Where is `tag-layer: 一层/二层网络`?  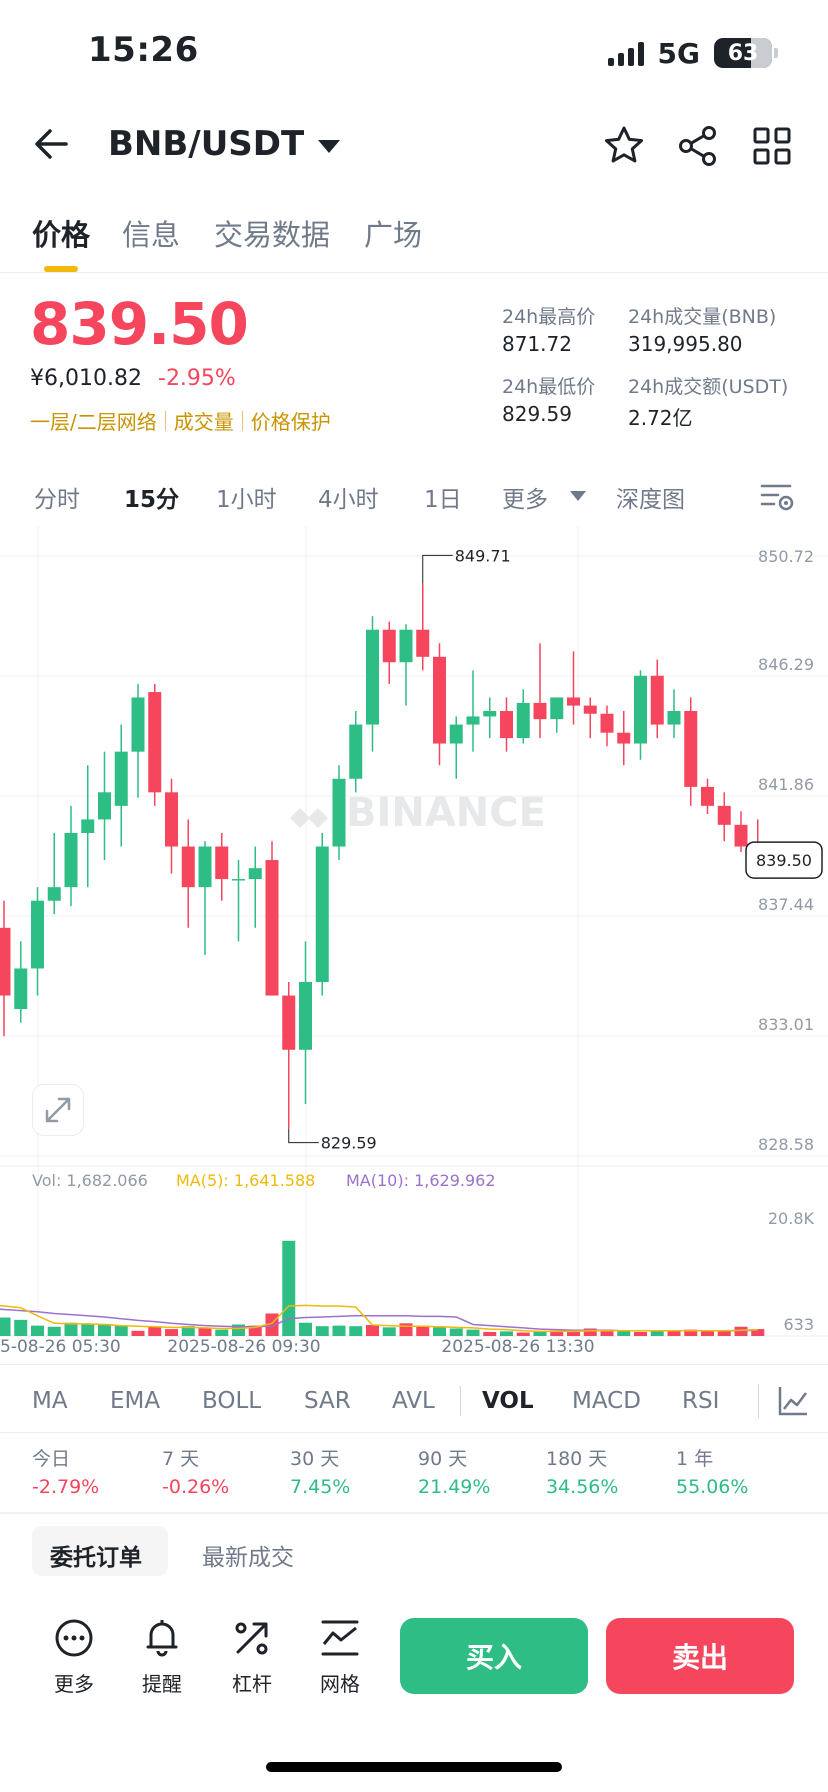
tag-layer: 一层/二层网络 is located at coordinates (93, 422).